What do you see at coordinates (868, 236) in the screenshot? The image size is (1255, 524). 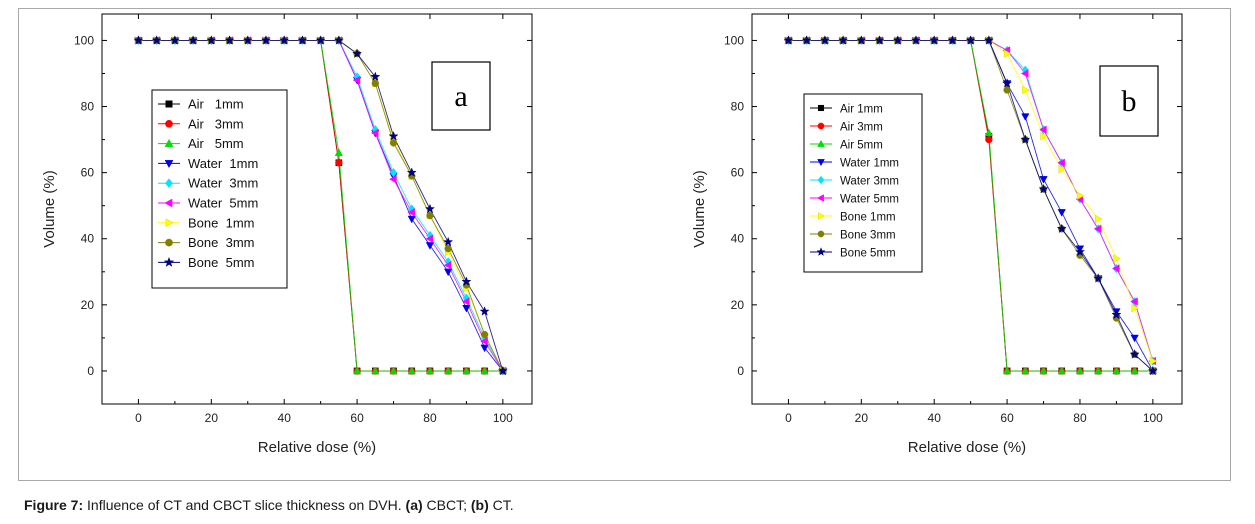 I see `legend-label-b-7: Bone 3mm` at bounding box center [868, 236].